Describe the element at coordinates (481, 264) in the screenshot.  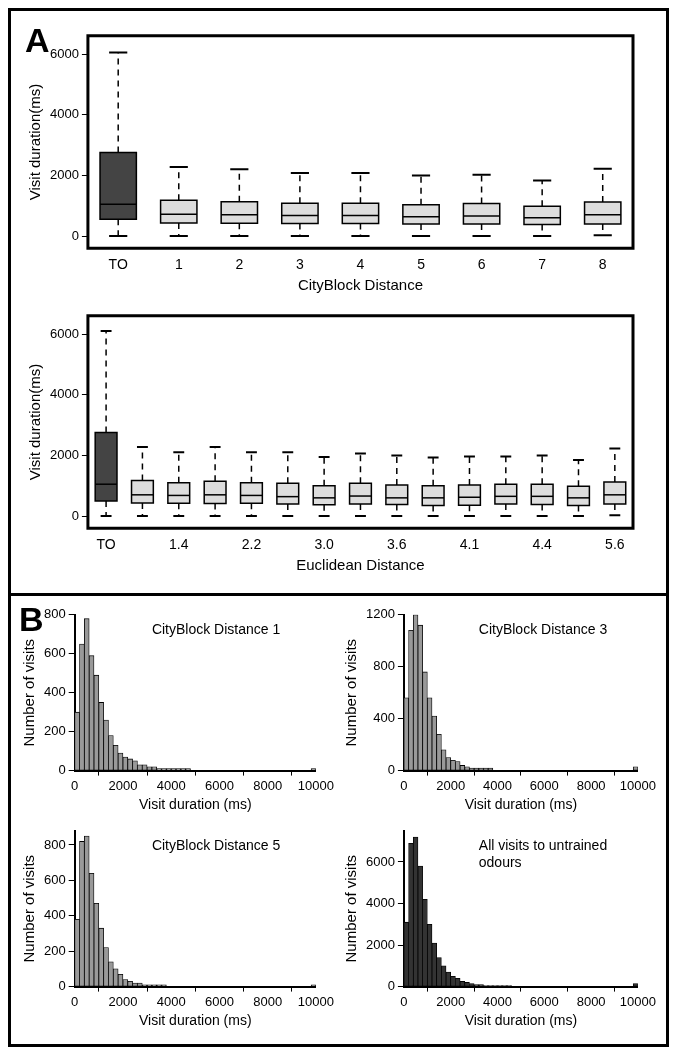
I see `x-tick-label: 6` at that location.